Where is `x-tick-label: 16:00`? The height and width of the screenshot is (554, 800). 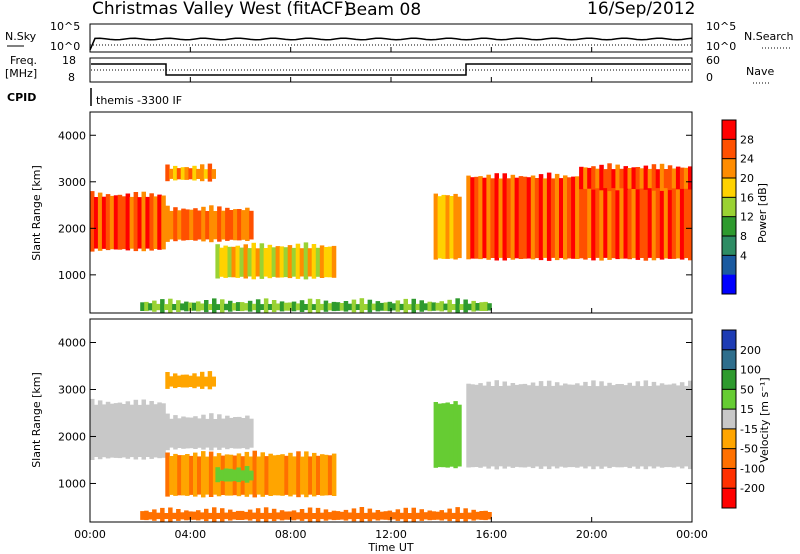
x-tick-label: 16:00 is located at coordinates (491, 534).